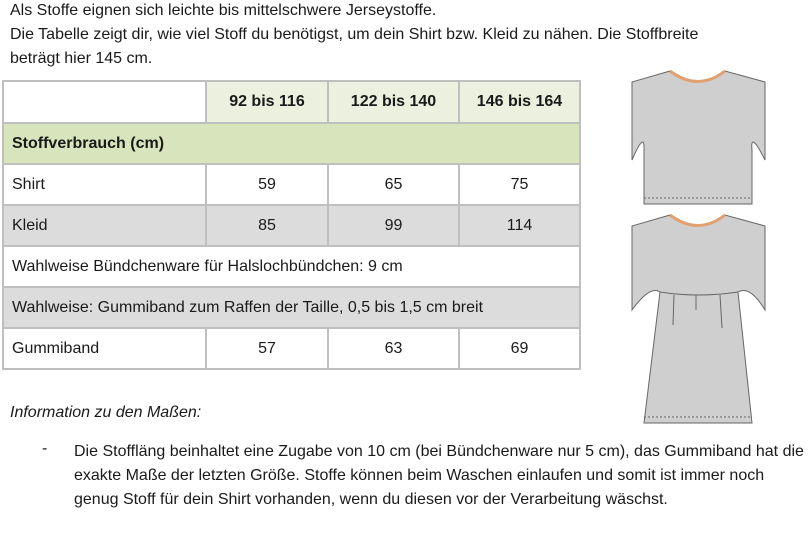 Image resolution: width=812 pixels, height=540 pixels. Describe the element at coordinates (267, 225) in the screenshot. I see `cell: 85` at that location.